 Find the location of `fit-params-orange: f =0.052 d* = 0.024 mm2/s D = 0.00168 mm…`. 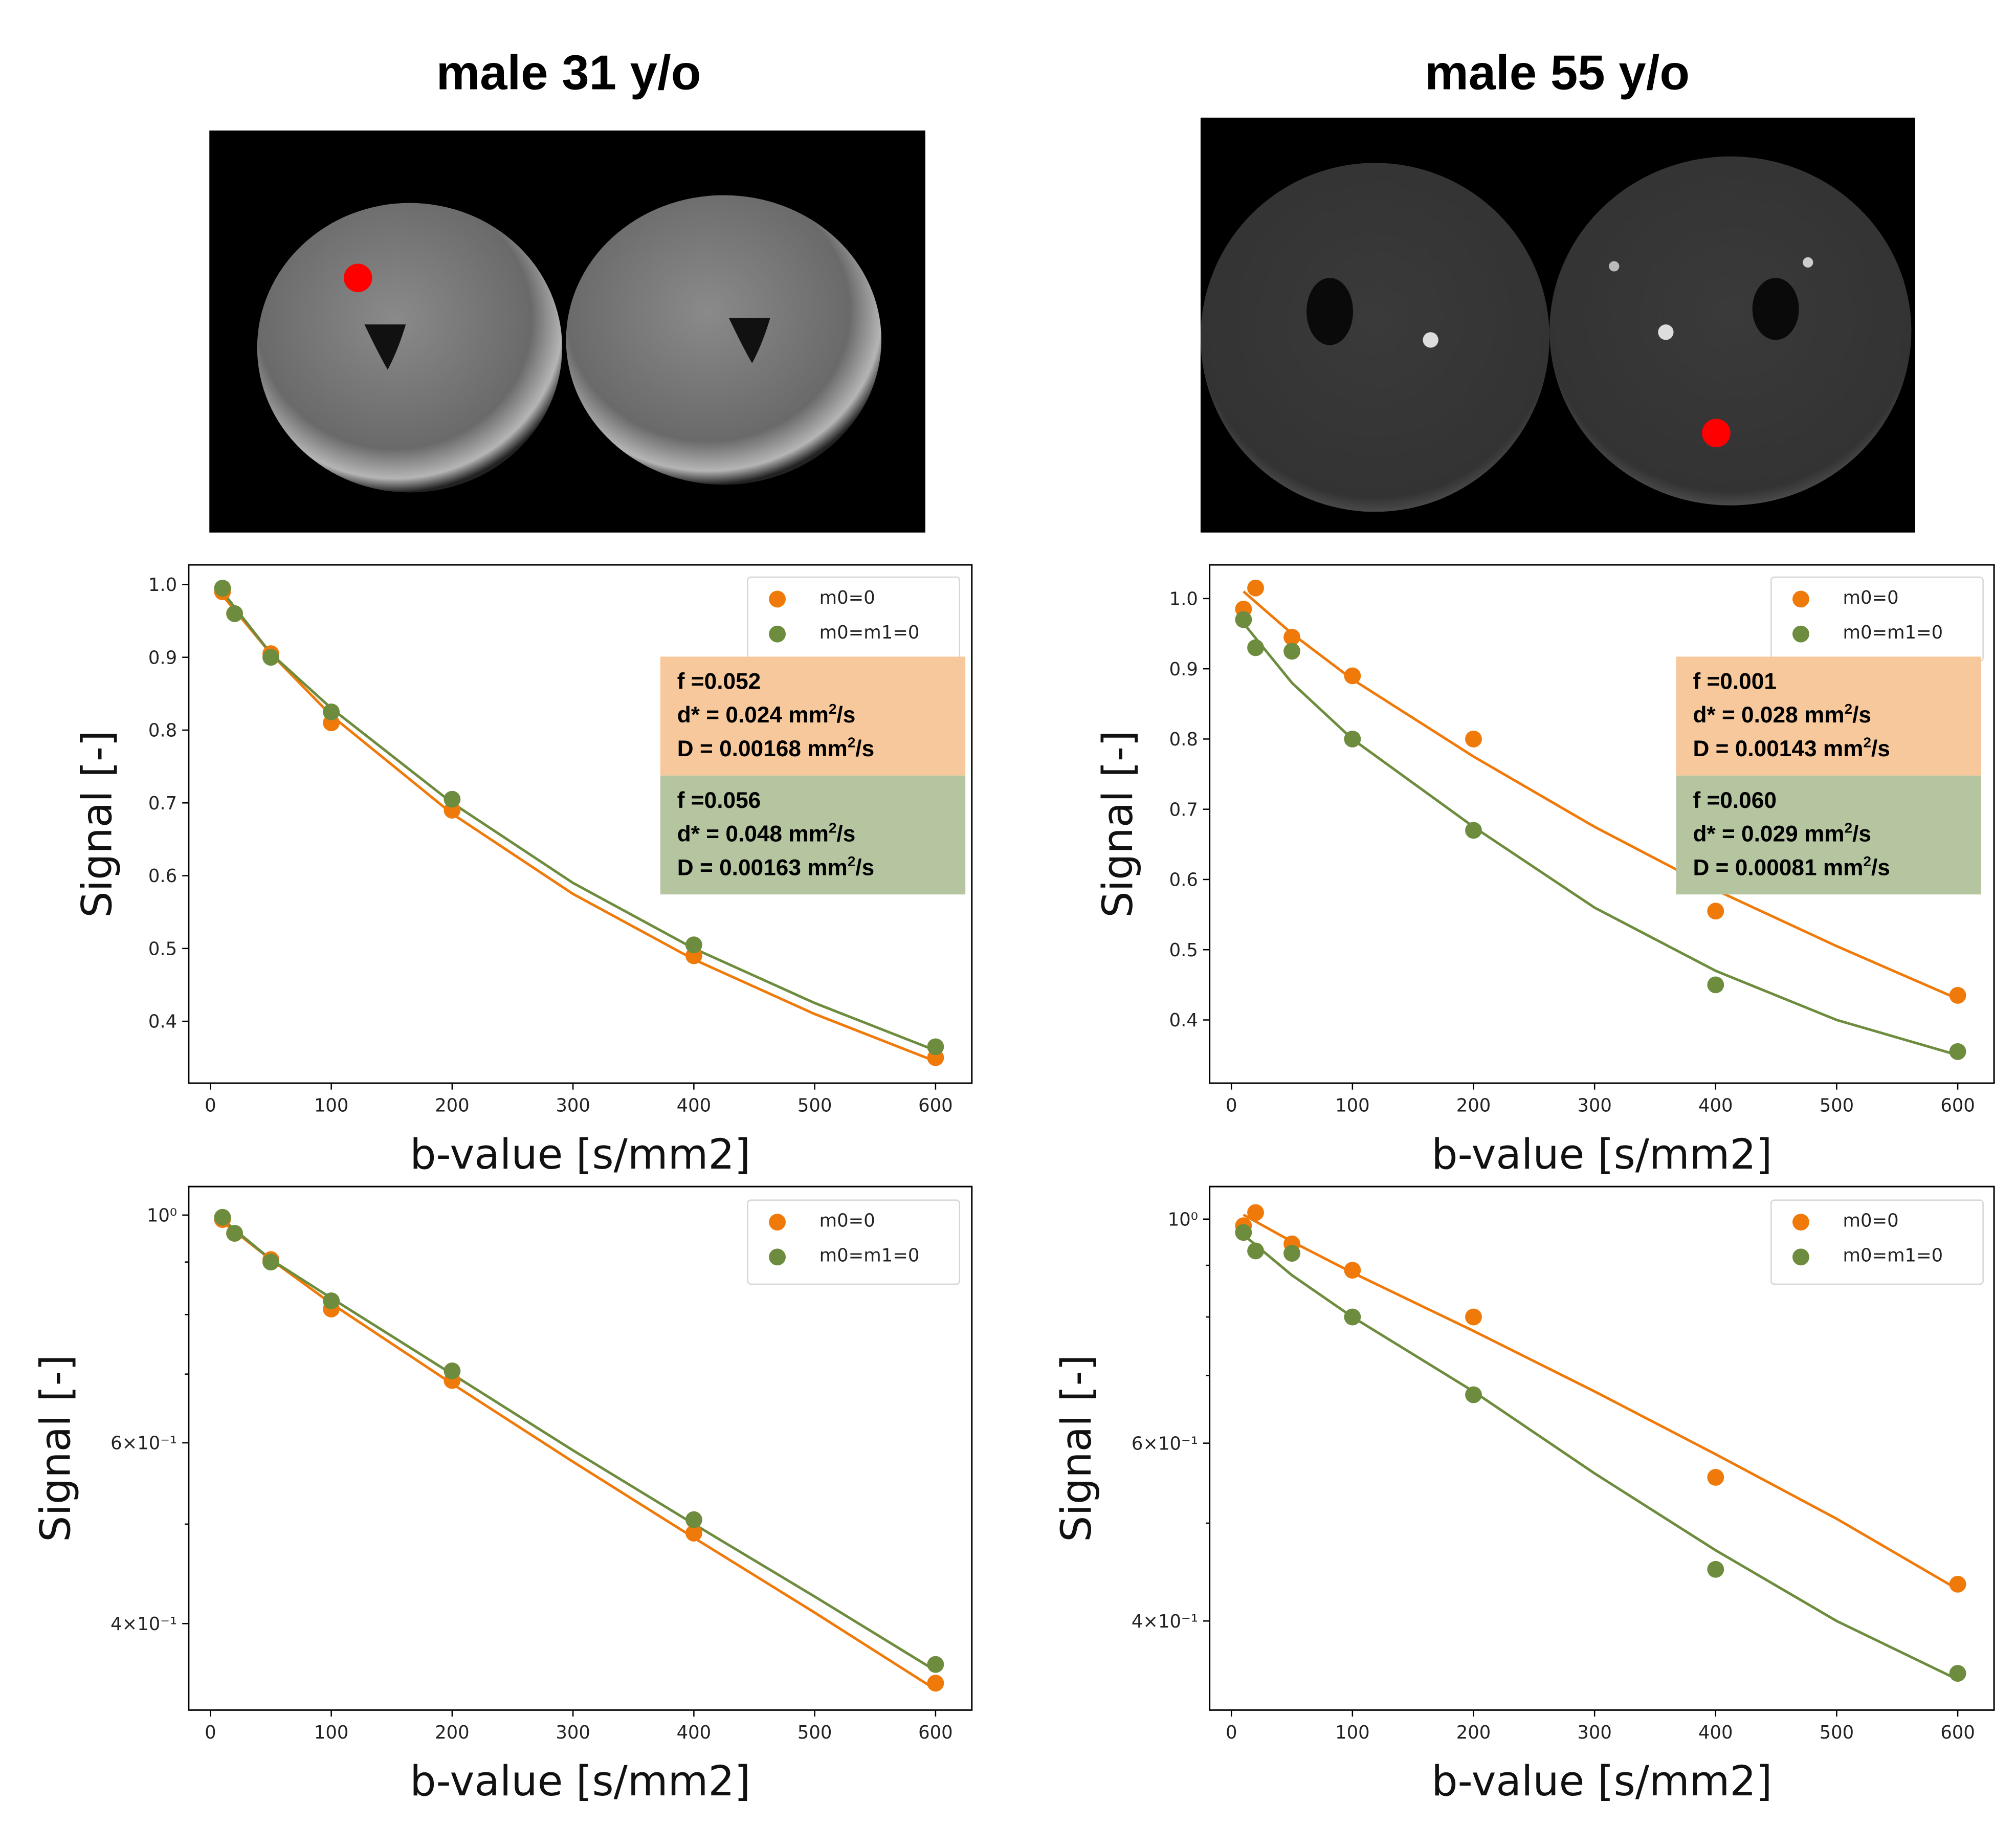

fit-params-orange: f =0.052 d* = 0.024 mm2/s D = 0.00168 mm… is located at coordinates (813, 716).